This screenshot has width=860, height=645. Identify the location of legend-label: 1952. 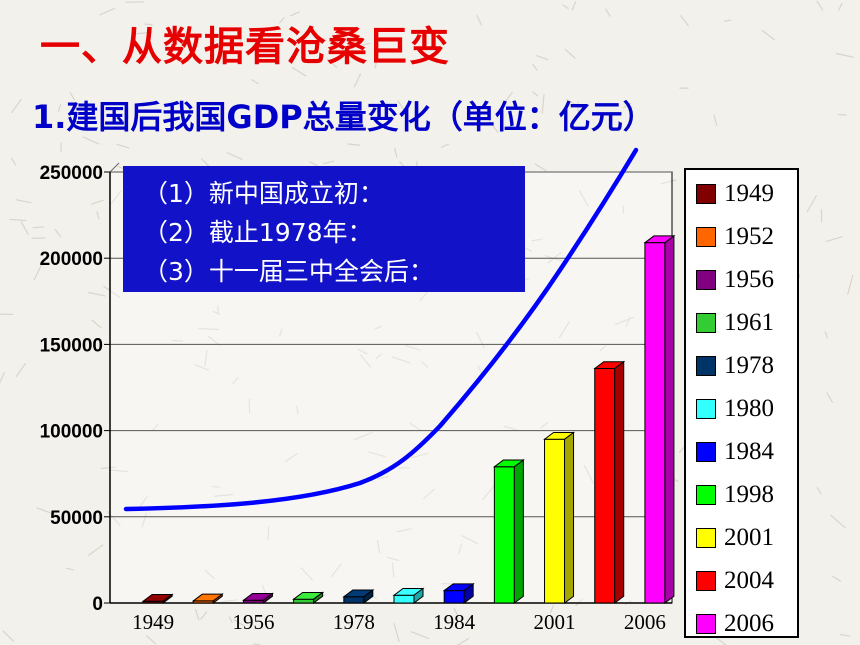
(749, 236).